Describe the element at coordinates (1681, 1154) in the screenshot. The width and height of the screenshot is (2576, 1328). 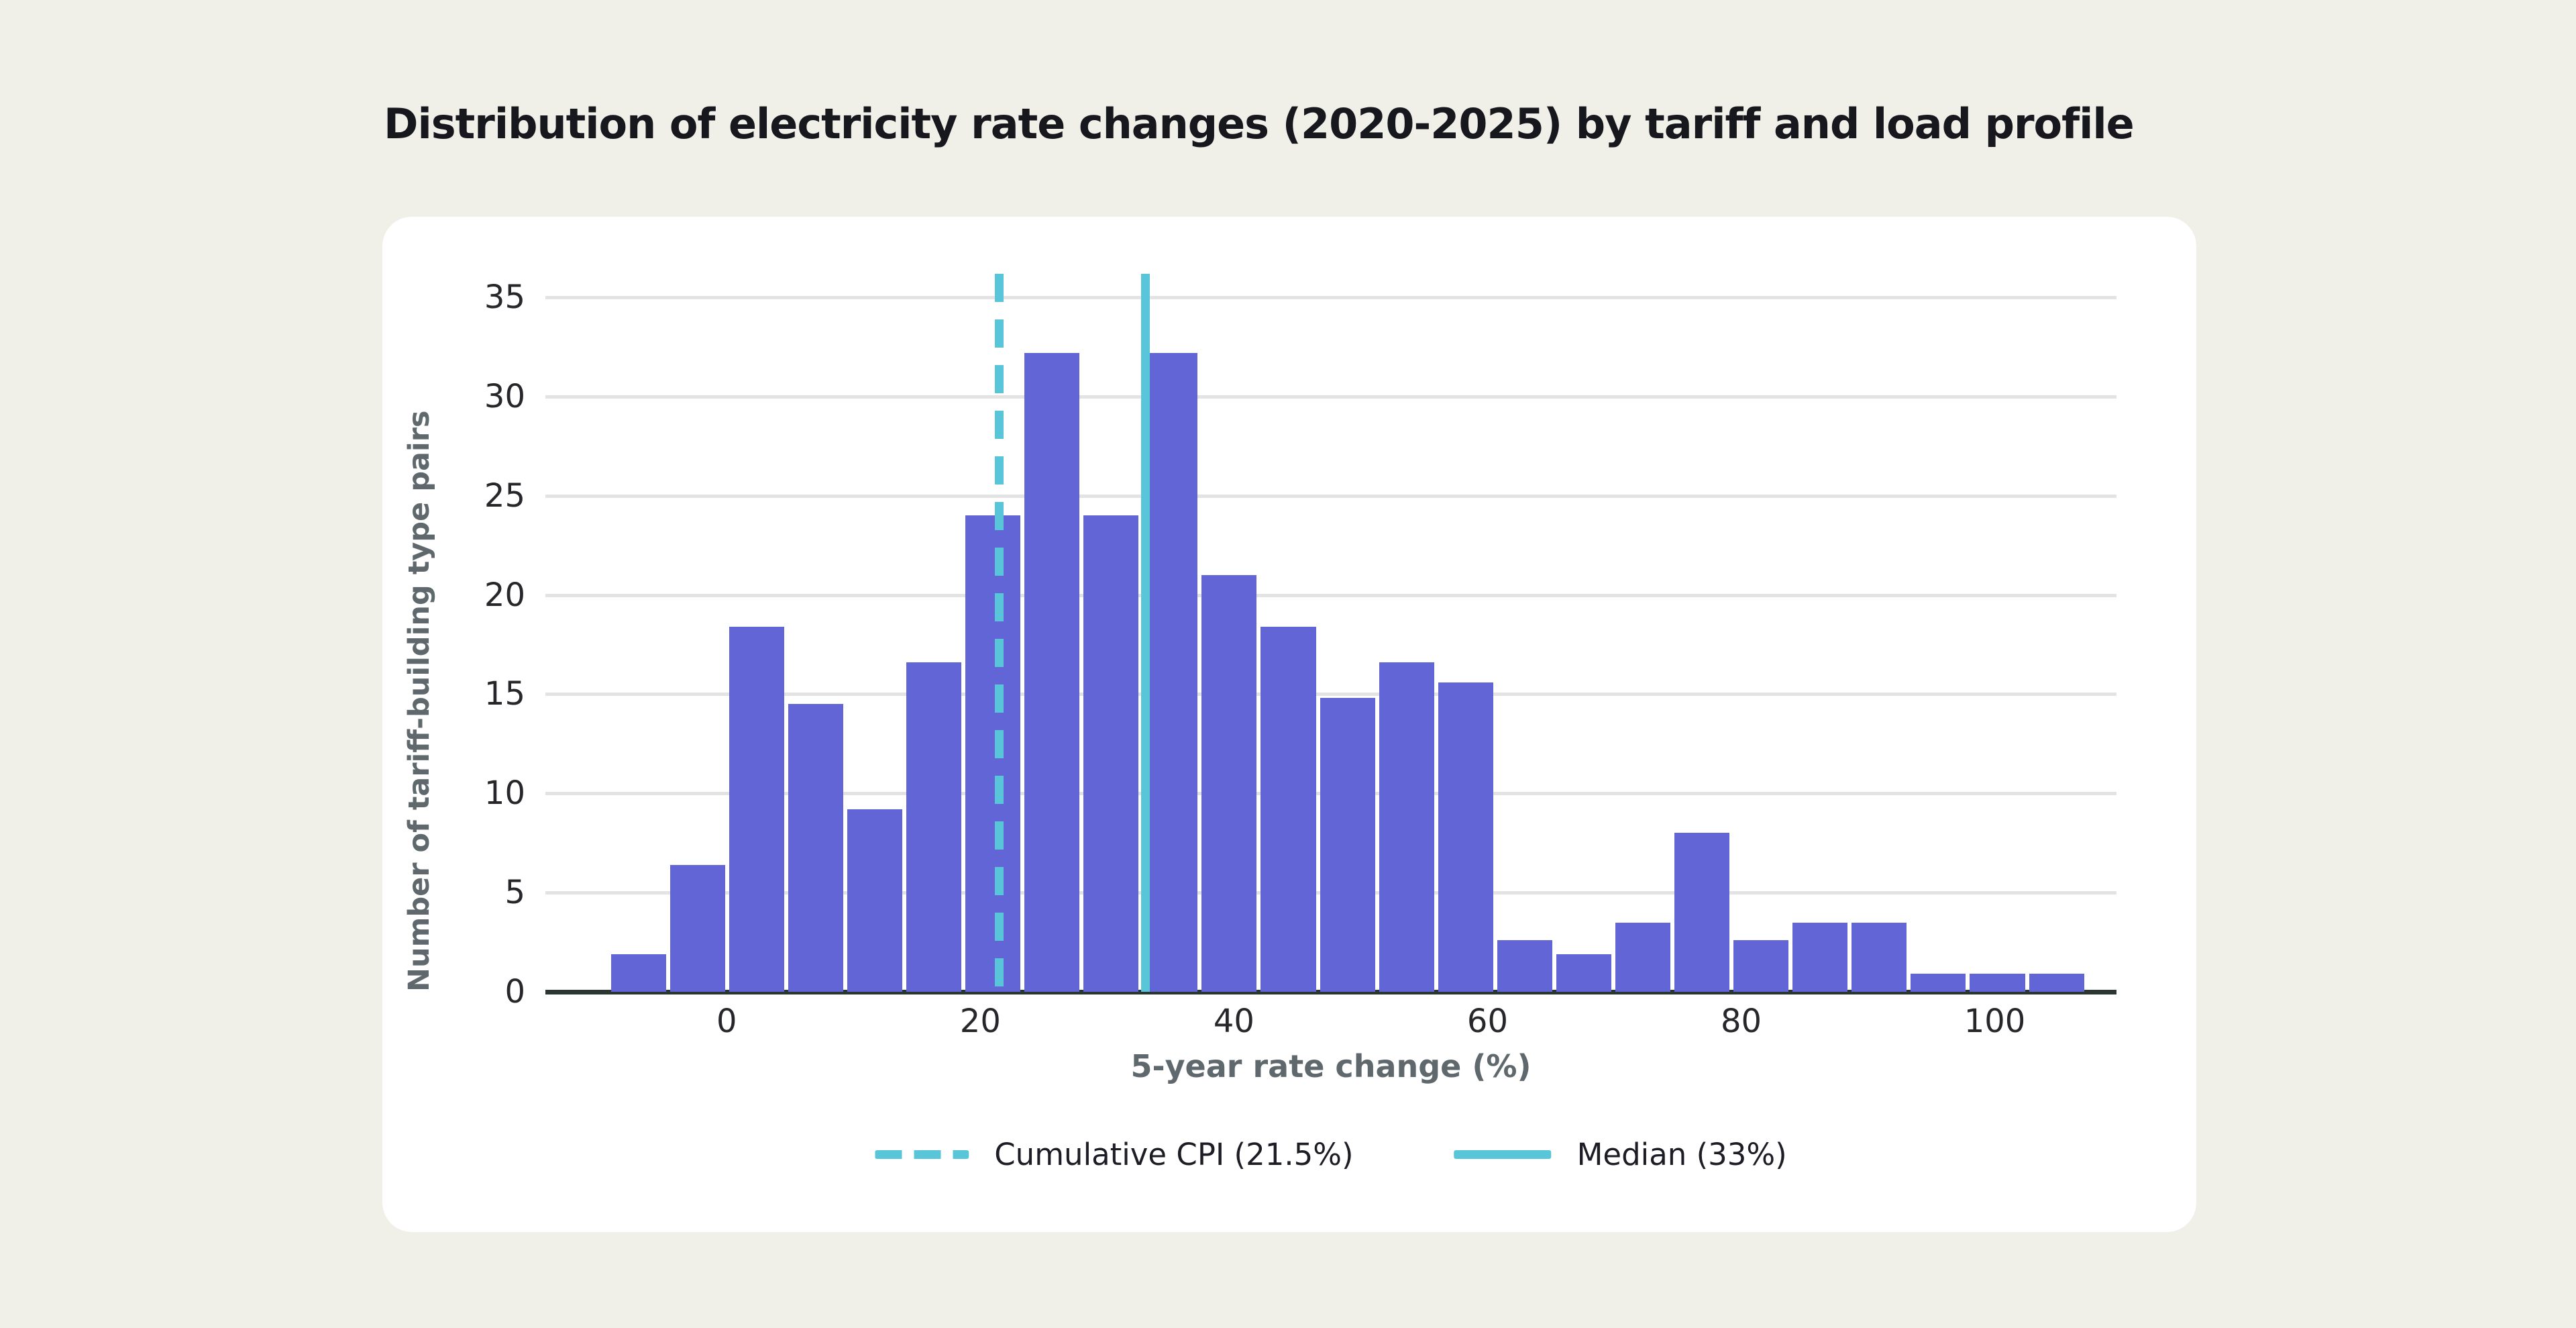
I see `legend-label: Median (33%)` at that location.